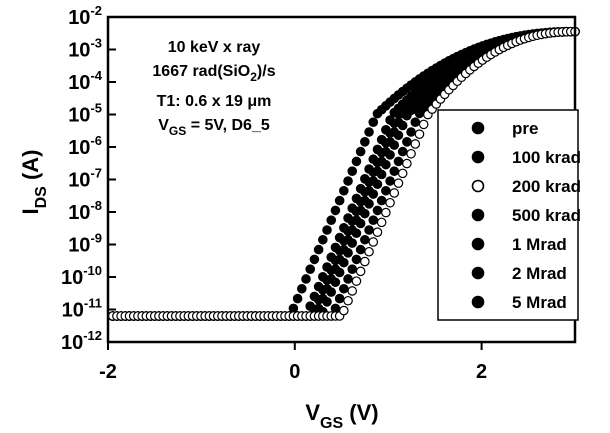  What do you see at coordinates (108, 372) in the screenshot?
I see `x-tick-label: -2` at bounding box center [108, 372].